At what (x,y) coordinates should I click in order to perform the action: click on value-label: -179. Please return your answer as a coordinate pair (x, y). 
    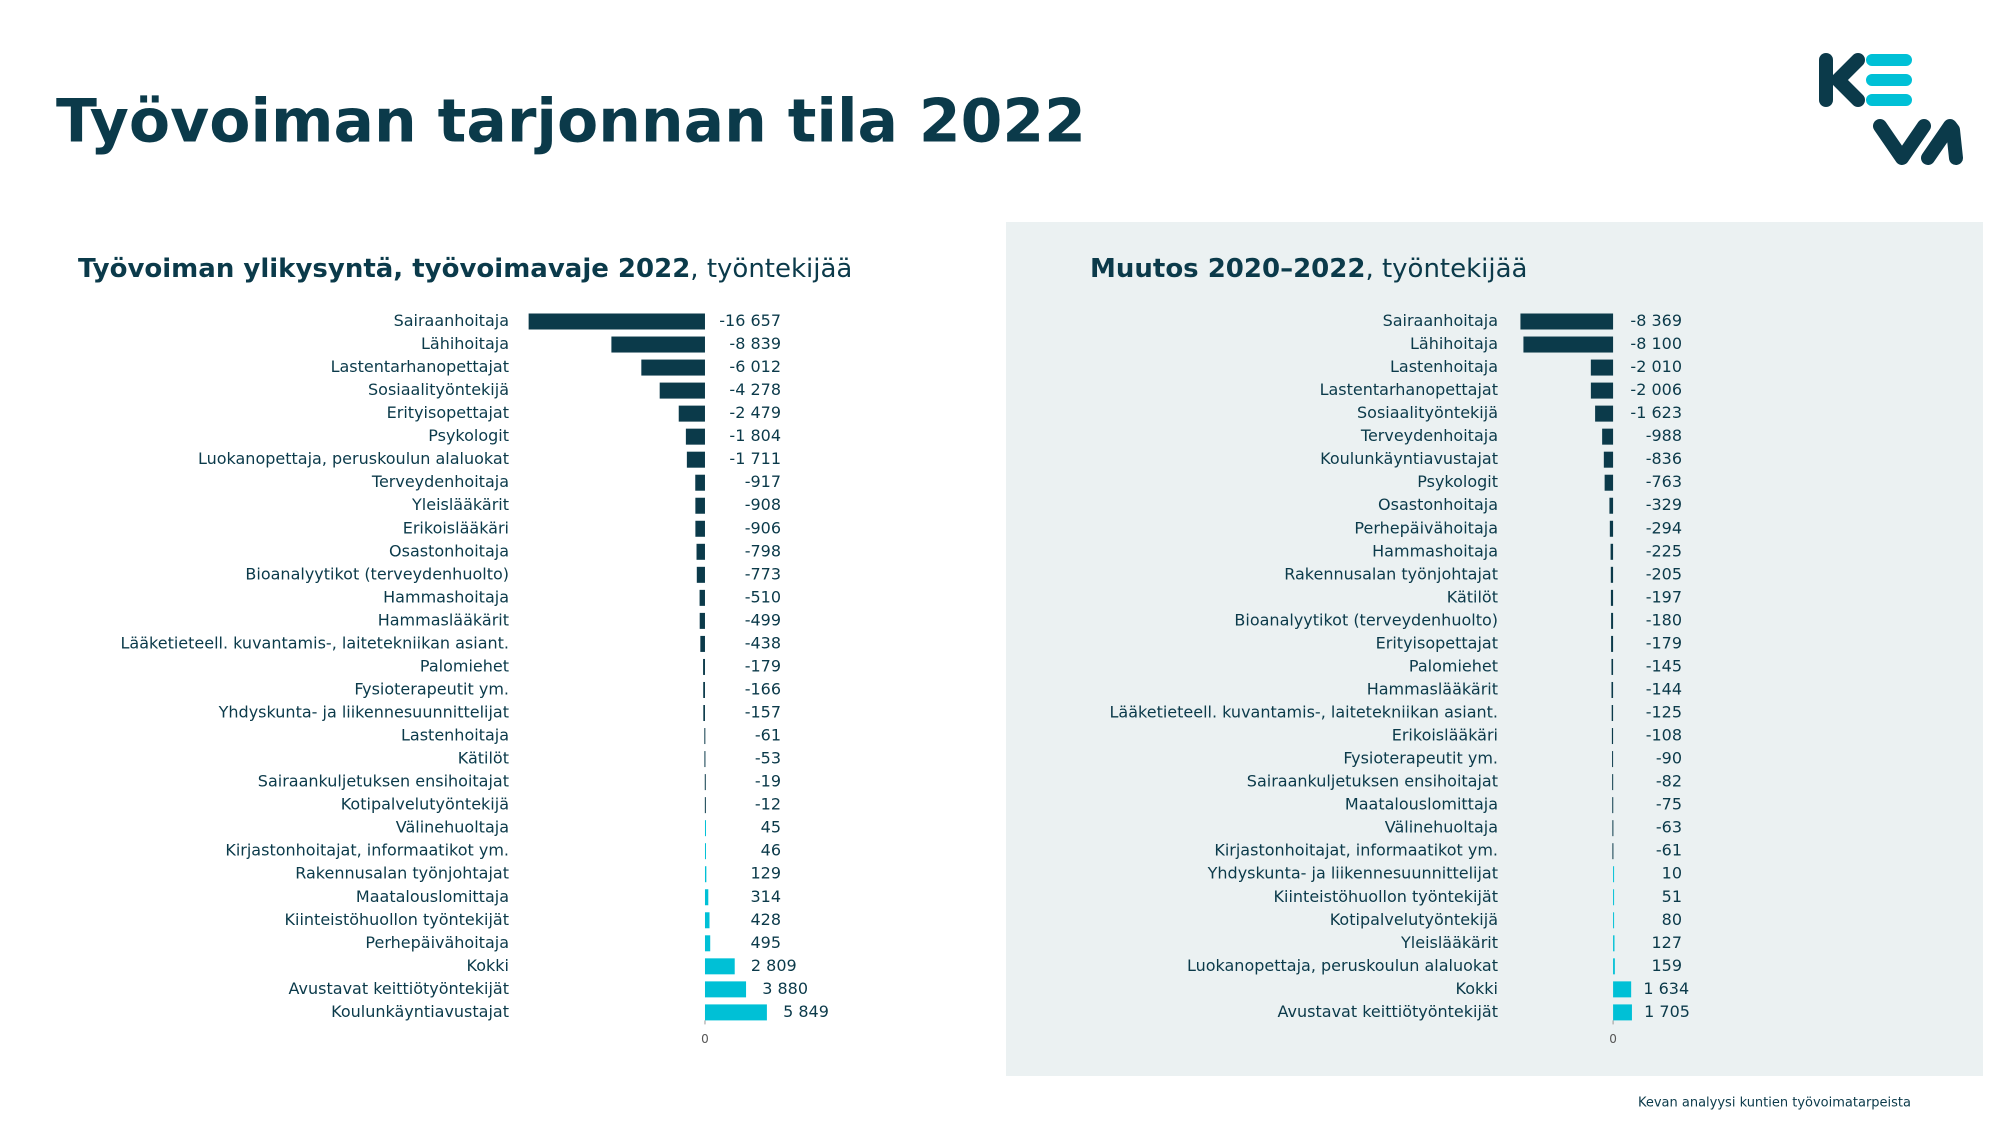
    Looking at the image, I should click on (763, 665).